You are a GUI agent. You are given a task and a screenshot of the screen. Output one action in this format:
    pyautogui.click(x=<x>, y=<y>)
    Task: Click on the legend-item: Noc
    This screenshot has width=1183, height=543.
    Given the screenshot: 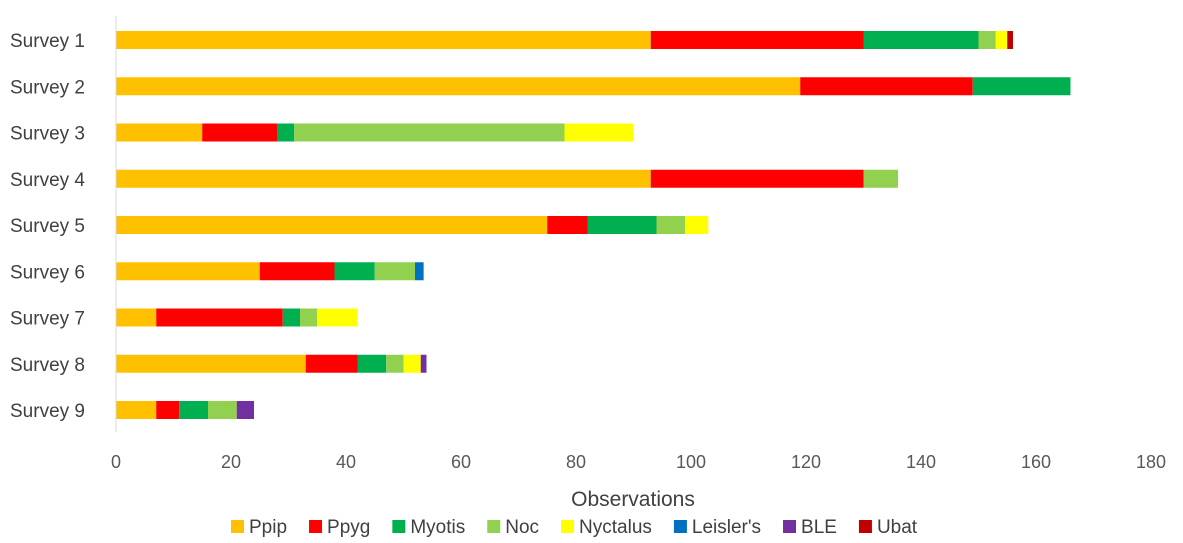 What is the action you would take?
    pyautogui.click(x=513, y=527)
    